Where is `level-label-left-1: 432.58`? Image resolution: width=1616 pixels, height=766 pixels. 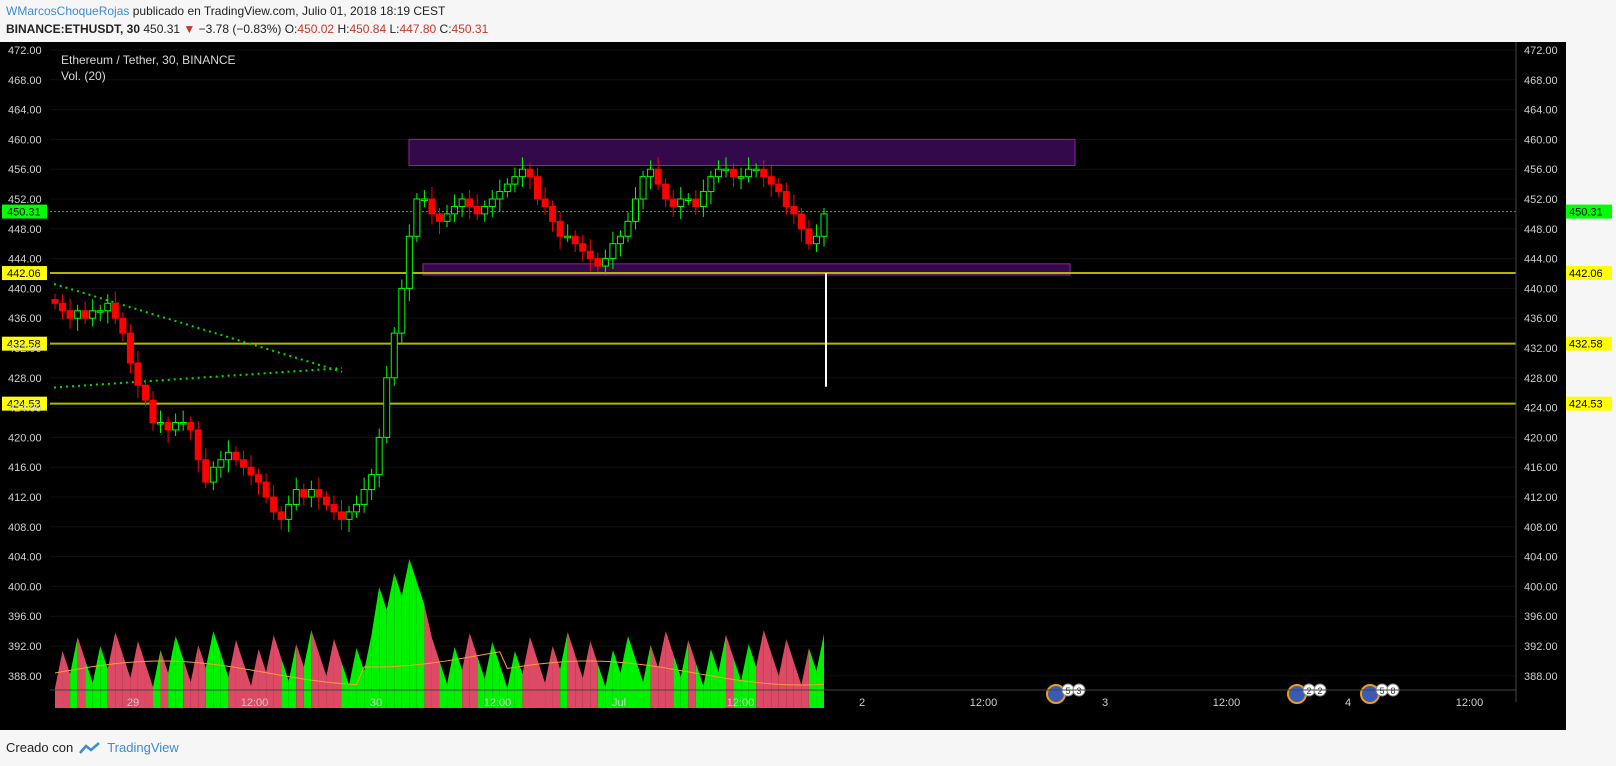
level-label-left-1: 432.58 is located at coordinates (24, 345).